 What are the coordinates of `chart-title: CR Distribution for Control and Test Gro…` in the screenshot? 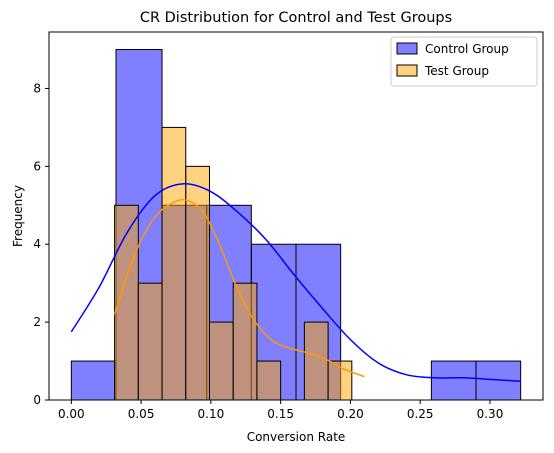 It's located at (296, 18).